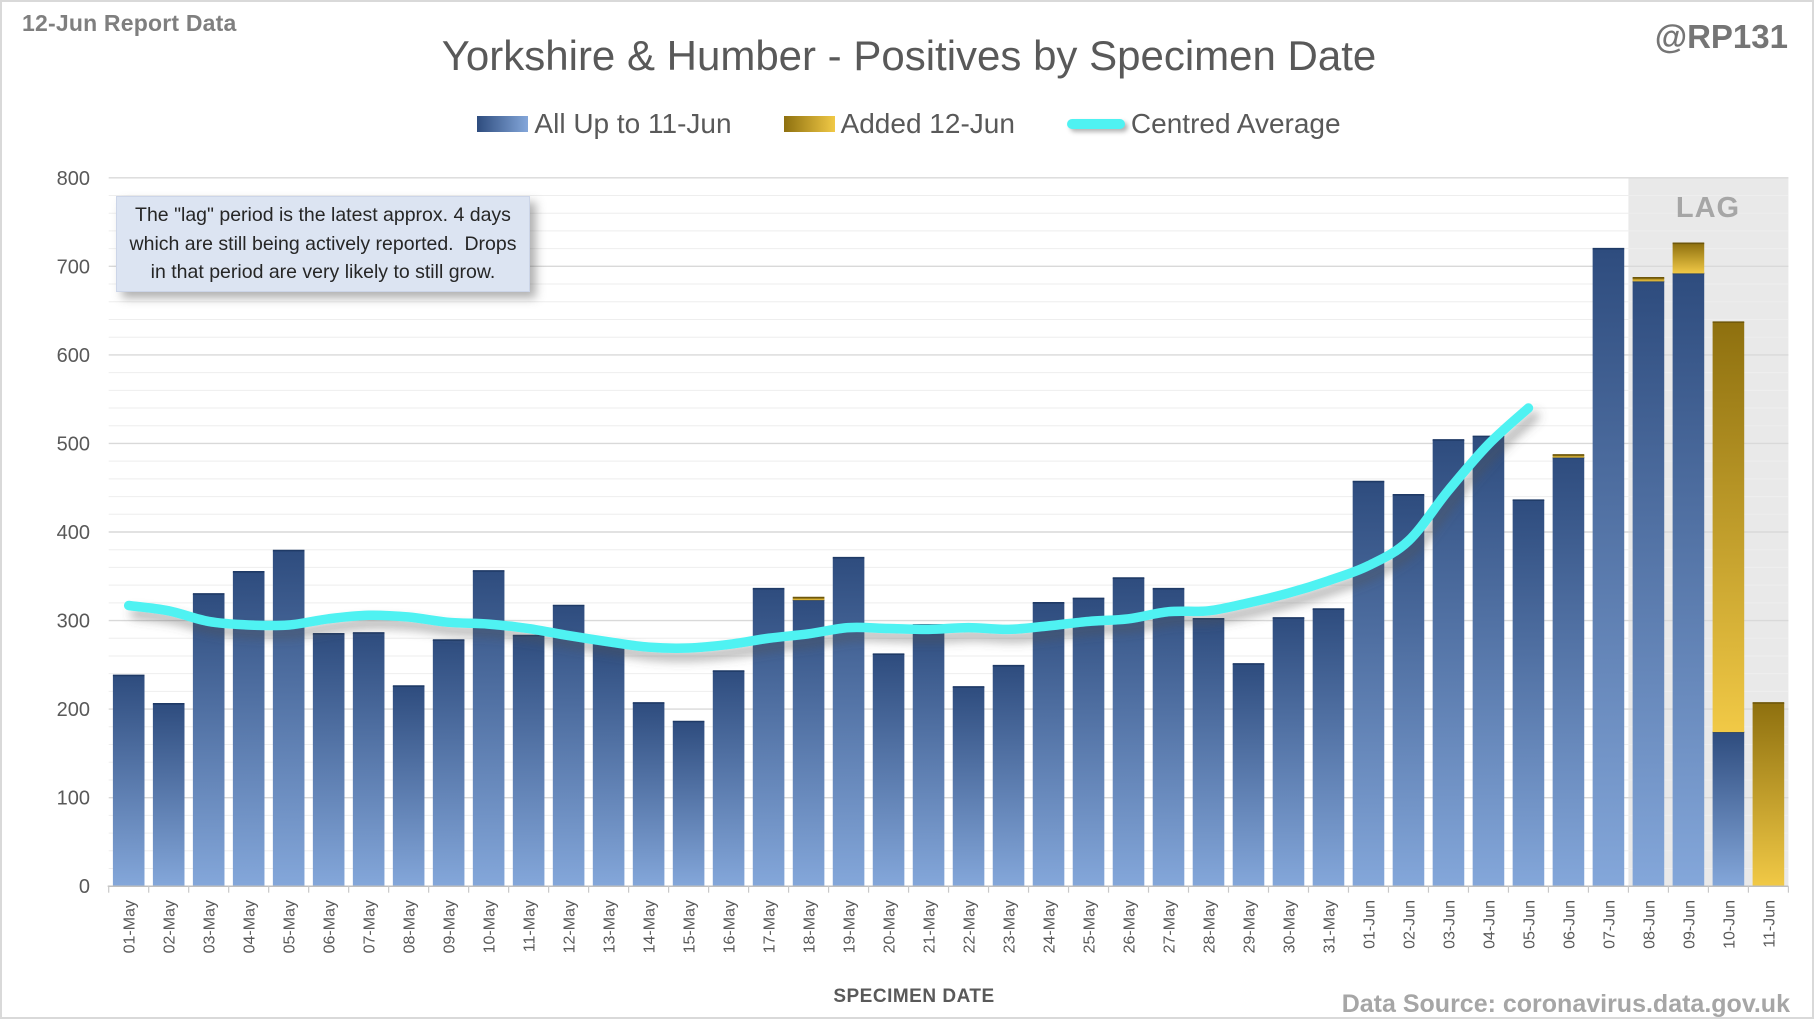 This screenshot has height=1022, width=1817. Describe the element at coordinates (503, 124) in the screenshot. I see `legend-swatch-blue-bar-icon` at that location.